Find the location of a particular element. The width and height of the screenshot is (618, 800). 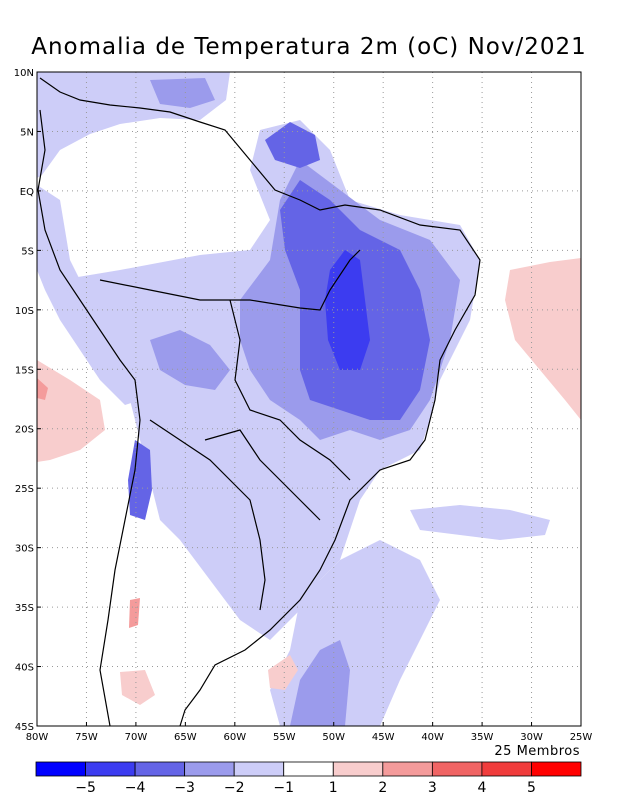

lon-tick-label: 70W is located at coordinates (136, 737).